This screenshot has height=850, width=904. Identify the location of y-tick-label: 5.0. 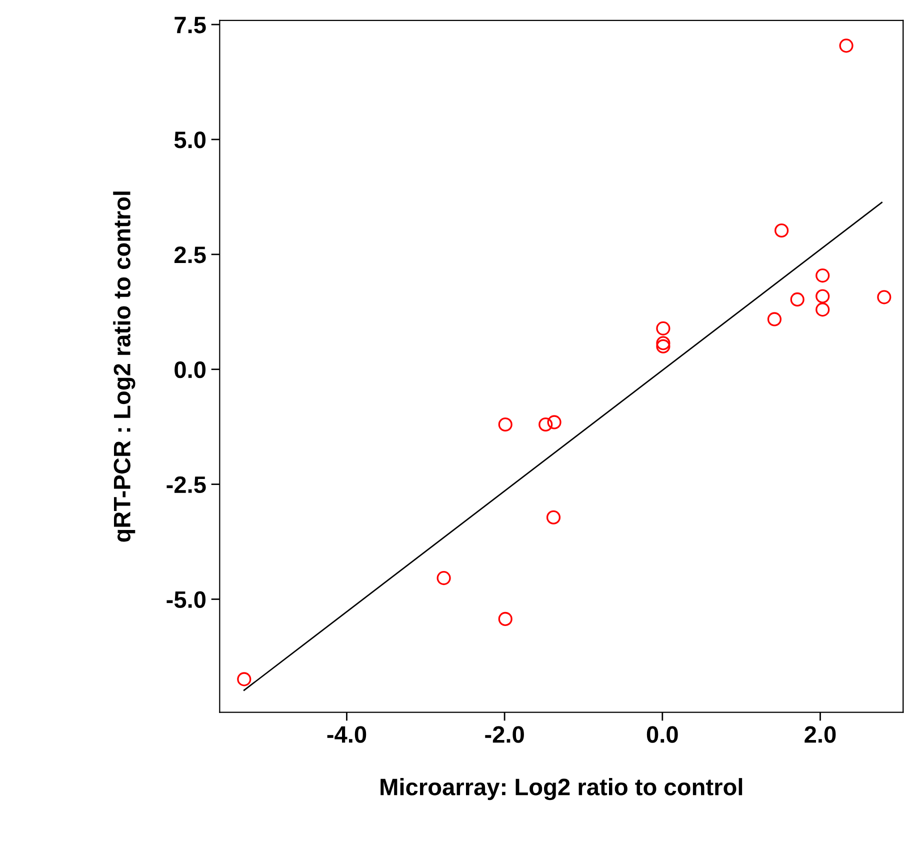
(190, 140).